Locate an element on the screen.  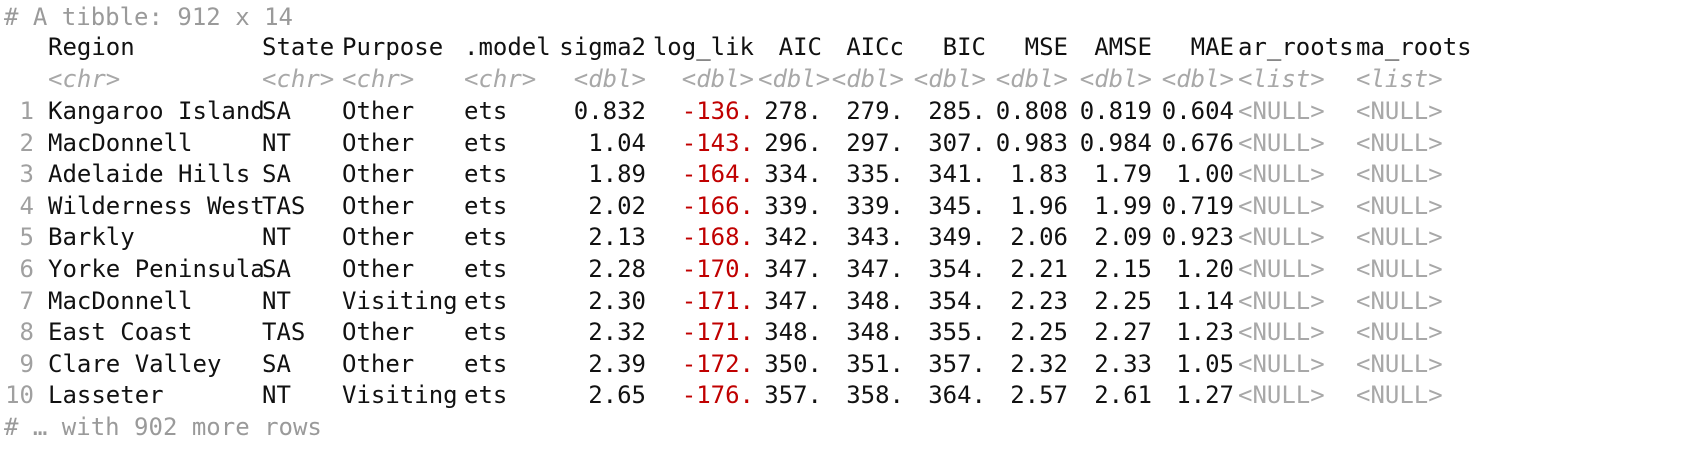
table-cell: 334. is located at coordinates (793, 174).